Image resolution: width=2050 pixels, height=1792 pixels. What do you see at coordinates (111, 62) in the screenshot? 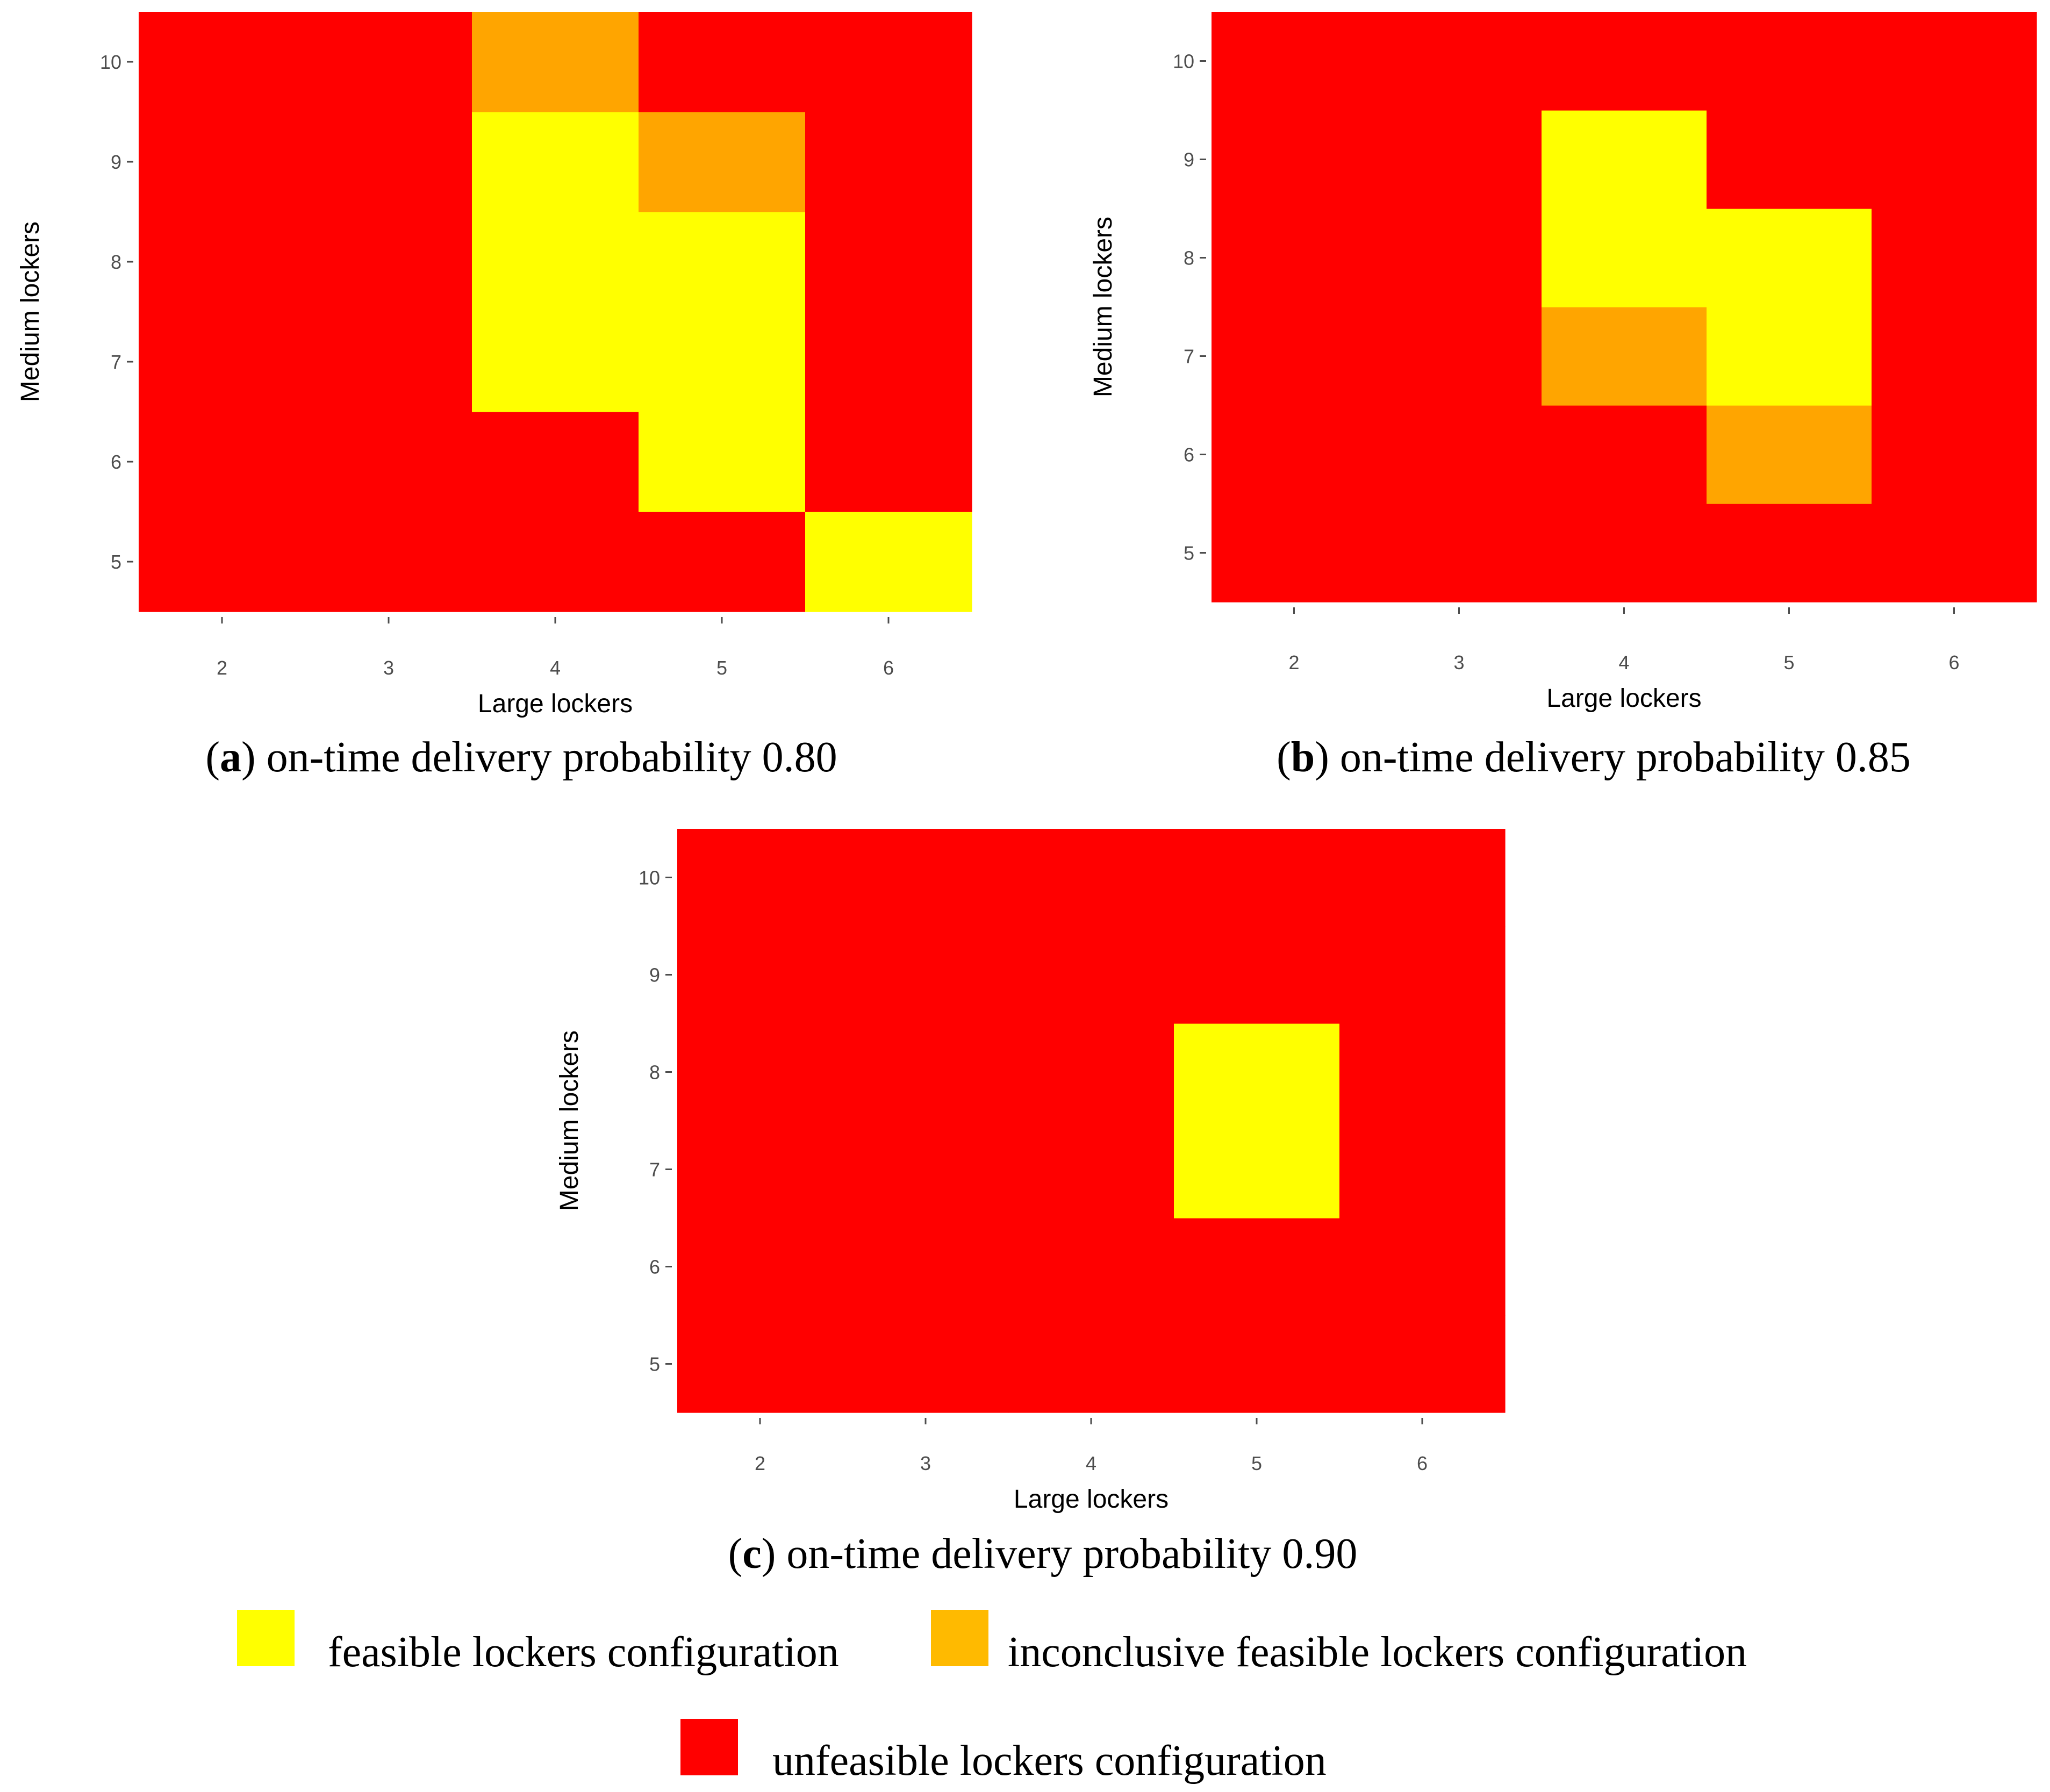
I see `y-tick-label: 10` at bounding box center [111, 62].